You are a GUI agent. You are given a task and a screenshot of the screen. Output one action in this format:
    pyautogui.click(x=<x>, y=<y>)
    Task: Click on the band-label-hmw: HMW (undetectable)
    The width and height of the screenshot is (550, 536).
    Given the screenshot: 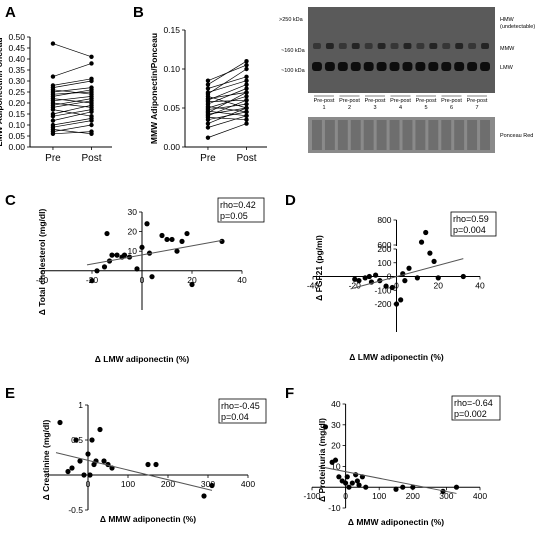 What is the action you would take?
    pyautogui.click(x=517, y=23)
    